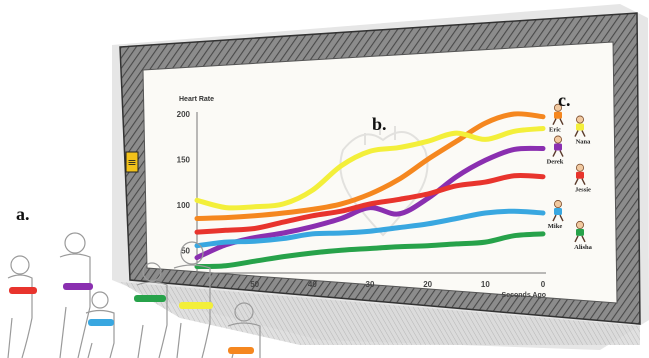 The height and width of the screenshot is (358, 649). I want to click on avatar-name: Alisha, so click(583, 247).